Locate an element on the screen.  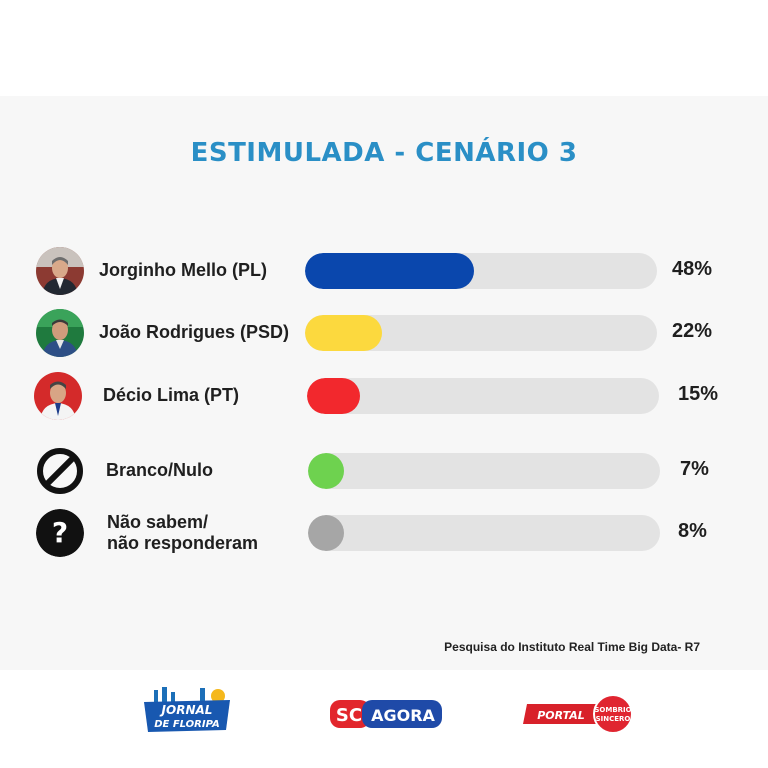
bar-nao-sabem is located at coordinates (326, 533).